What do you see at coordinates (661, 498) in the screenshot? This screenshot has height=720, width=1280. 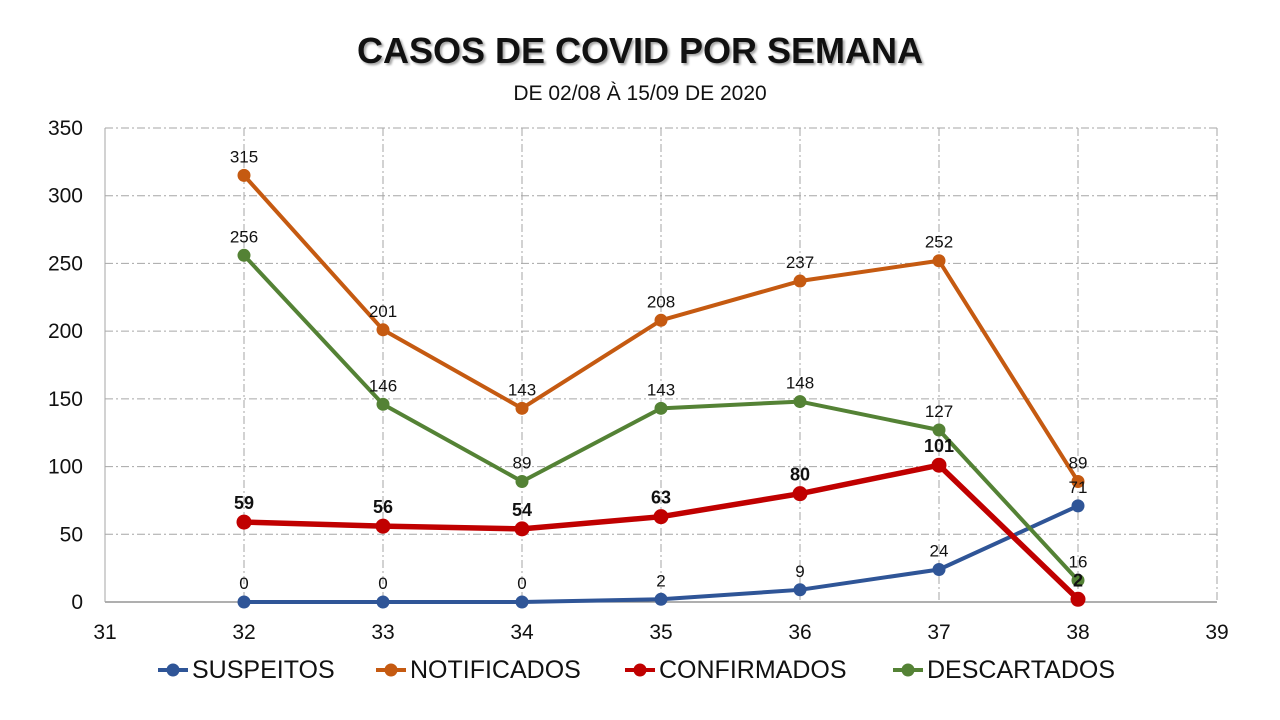 I see `data-label-confirmados: 63` at bounding box center [661, 498].